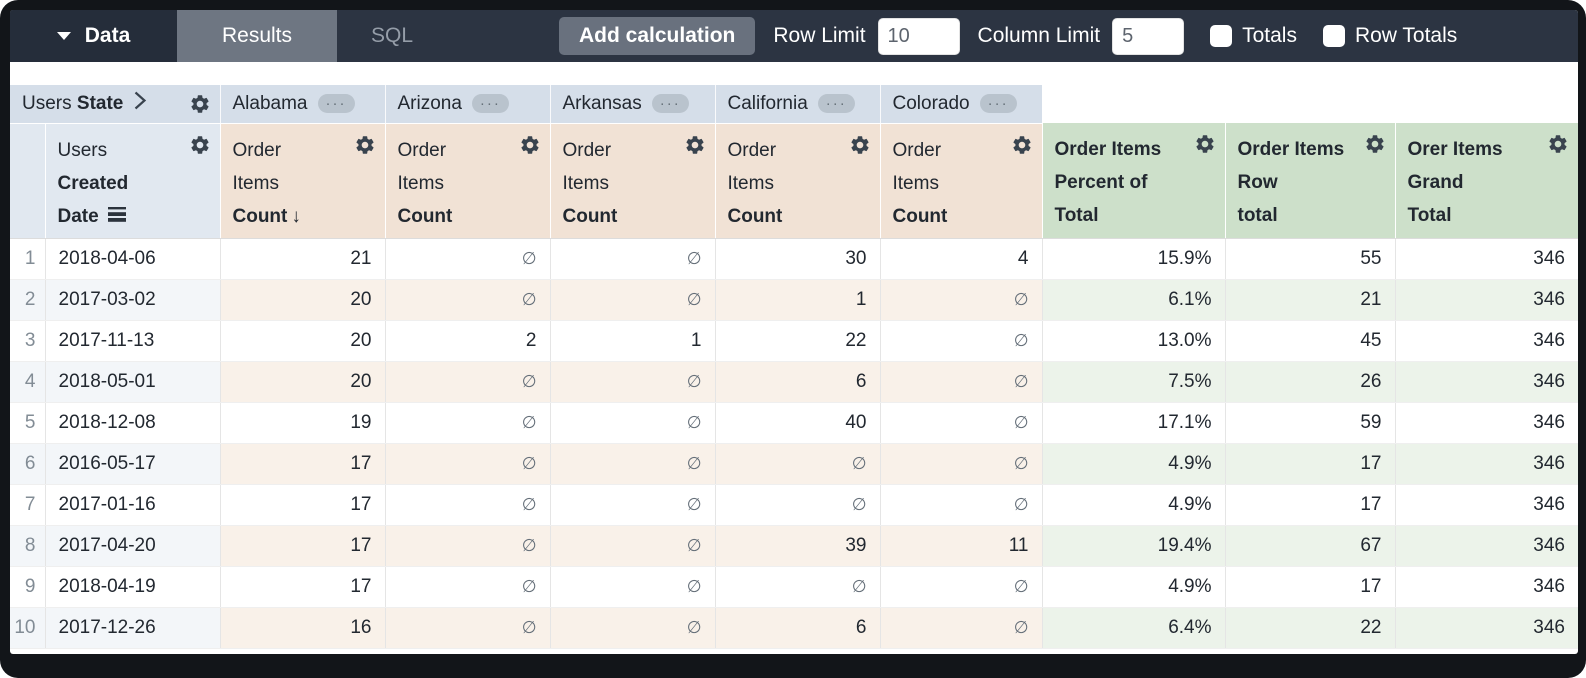 The image size is (1586, 678). I want to click on cell-calc: 26, so click(1310, 382).